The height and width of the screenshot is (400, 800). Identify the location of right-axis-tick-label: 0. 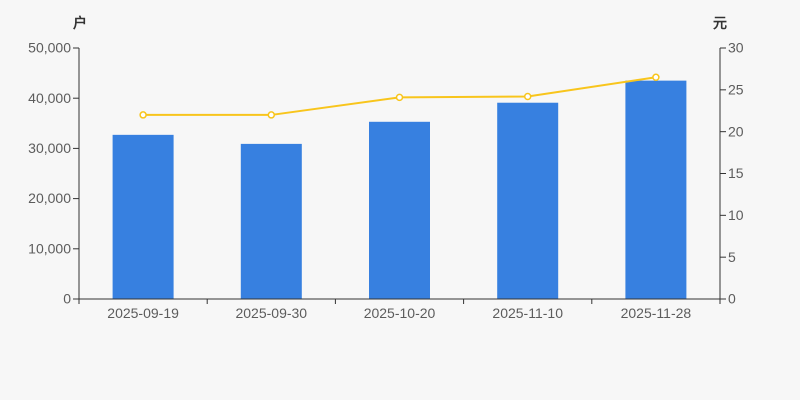
(732, 299).